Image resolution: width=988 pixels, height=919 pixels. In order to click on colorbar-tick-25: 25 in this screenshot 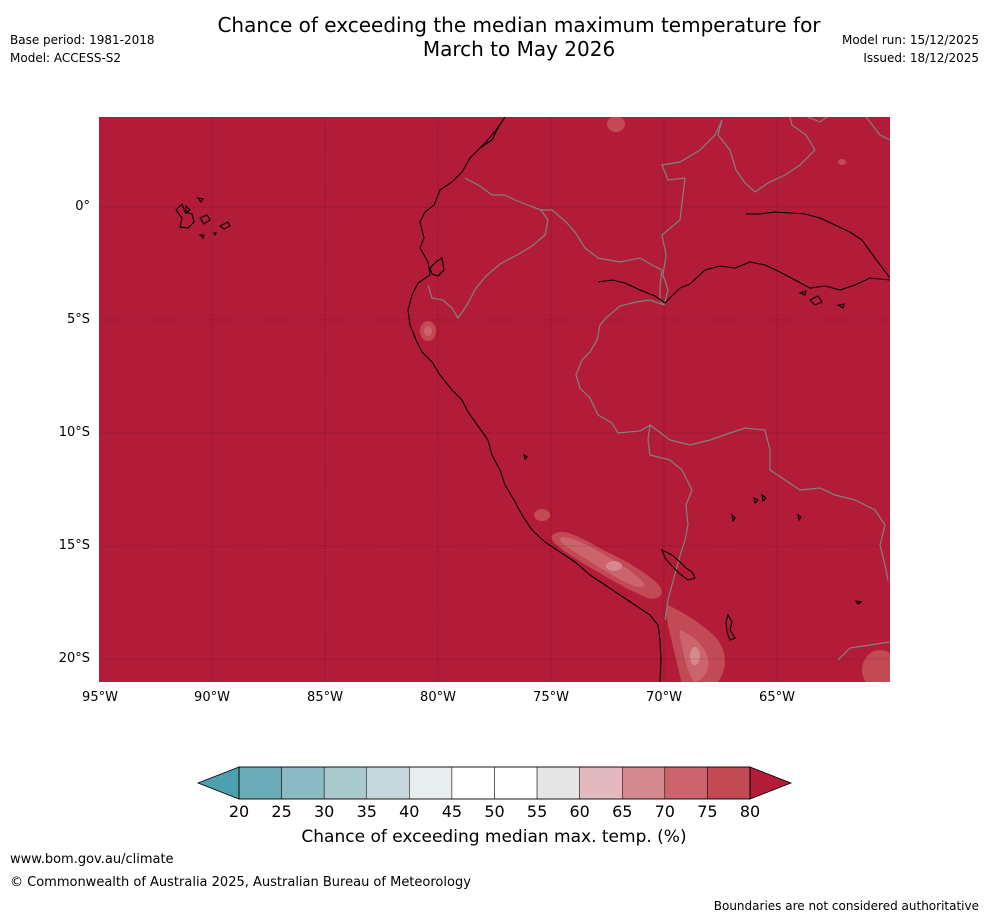, I will do `click(281, 811)`.